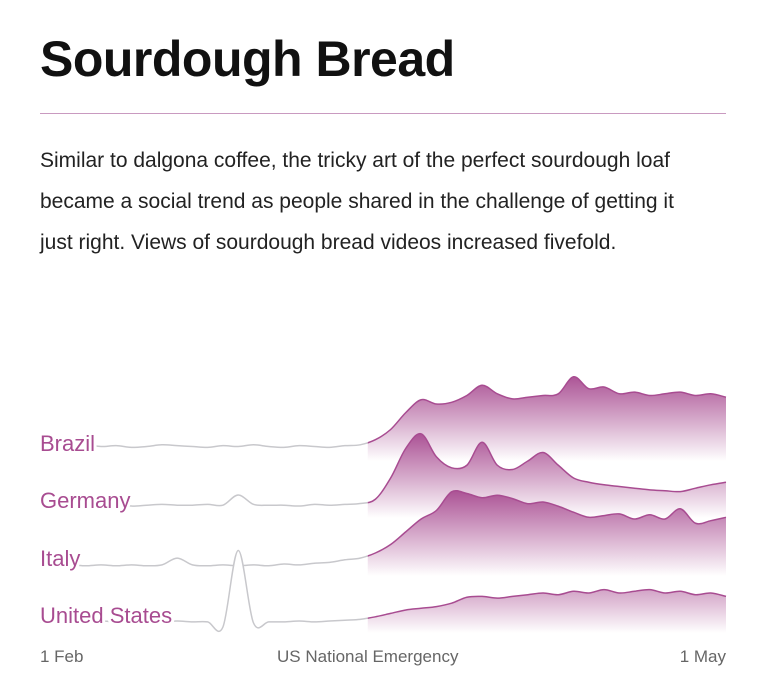  Describe the element at coordinates (106, 615) in the screenshot. I see `series-label: United States` at that location.